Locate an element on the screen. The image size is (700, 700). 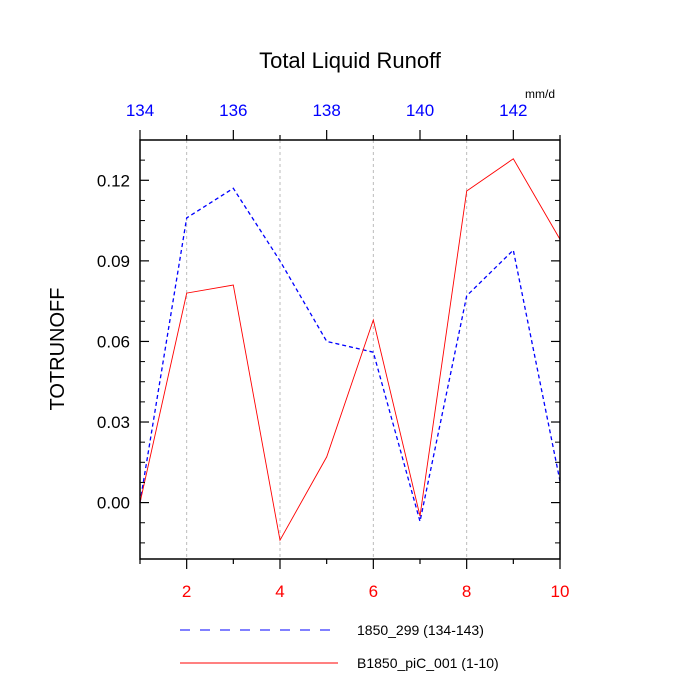
x-bottom-tick-label: 4 is located at coordinates (279, 591).